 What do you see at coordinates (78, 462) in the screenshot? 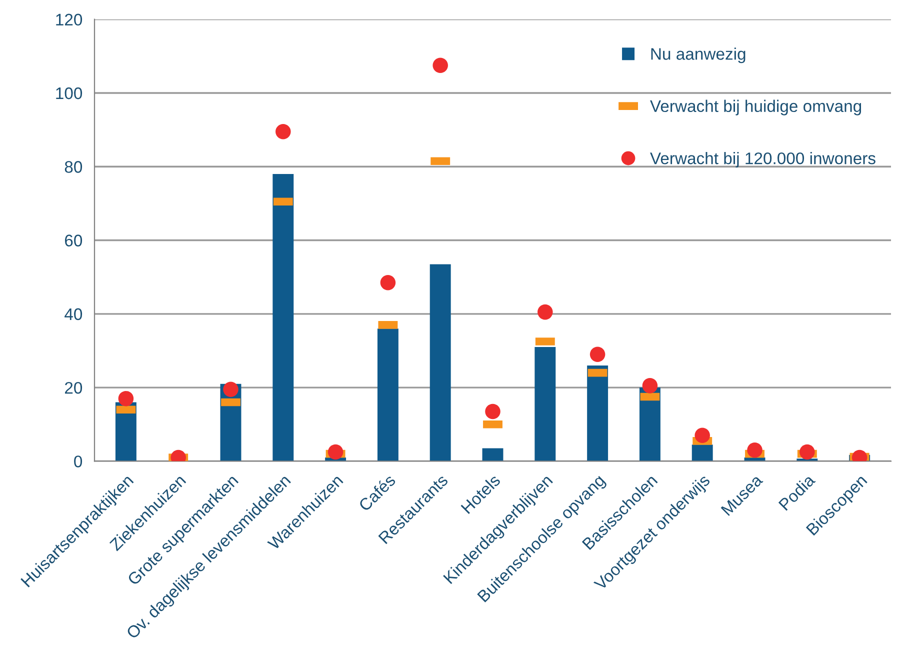
I see `y-tick-label: 0` at bounding box center [78, 462].